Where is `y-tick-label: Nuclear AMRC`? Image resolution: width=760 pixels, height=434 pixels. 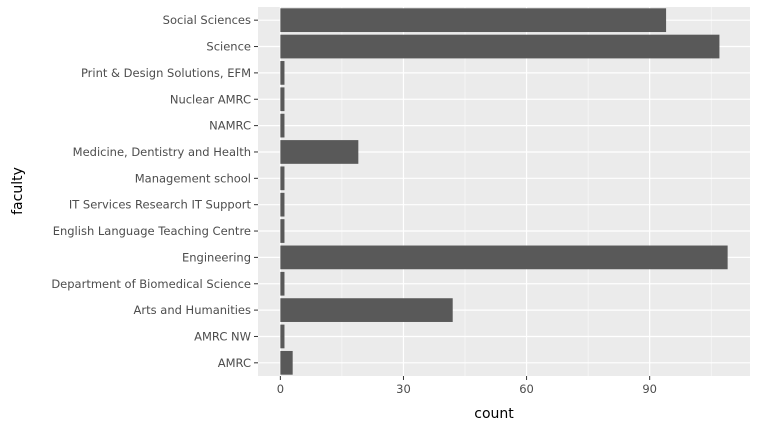
y-tick-label: Nuclear AMRC is located at coordinates (210, 99).